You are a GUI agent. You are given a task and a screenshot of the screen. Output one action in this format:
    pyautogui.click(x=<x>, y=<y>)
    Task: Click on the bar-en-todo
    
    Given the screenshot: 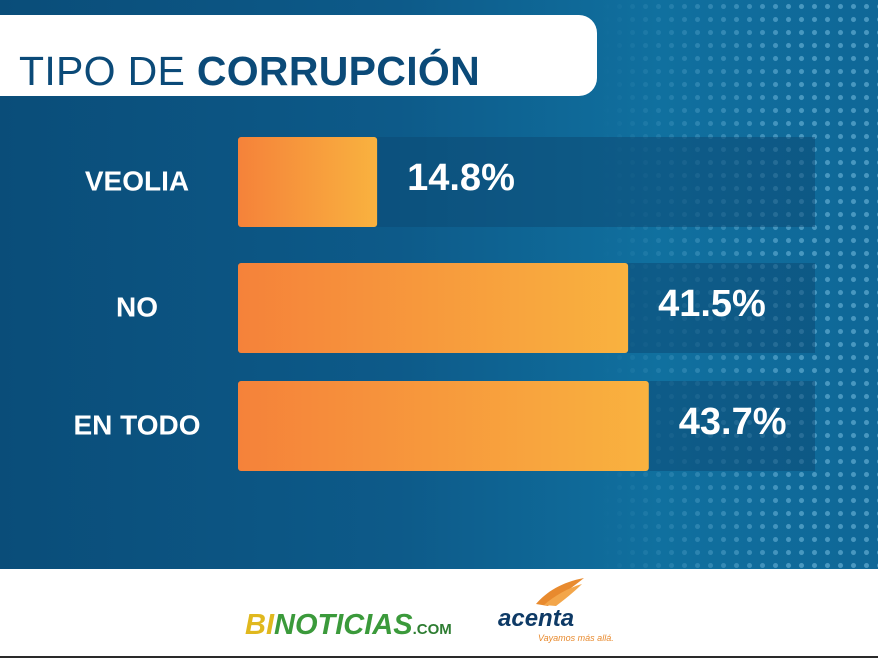 What is the action you would take?
    pyautogui.click(x=443, y=426)
    